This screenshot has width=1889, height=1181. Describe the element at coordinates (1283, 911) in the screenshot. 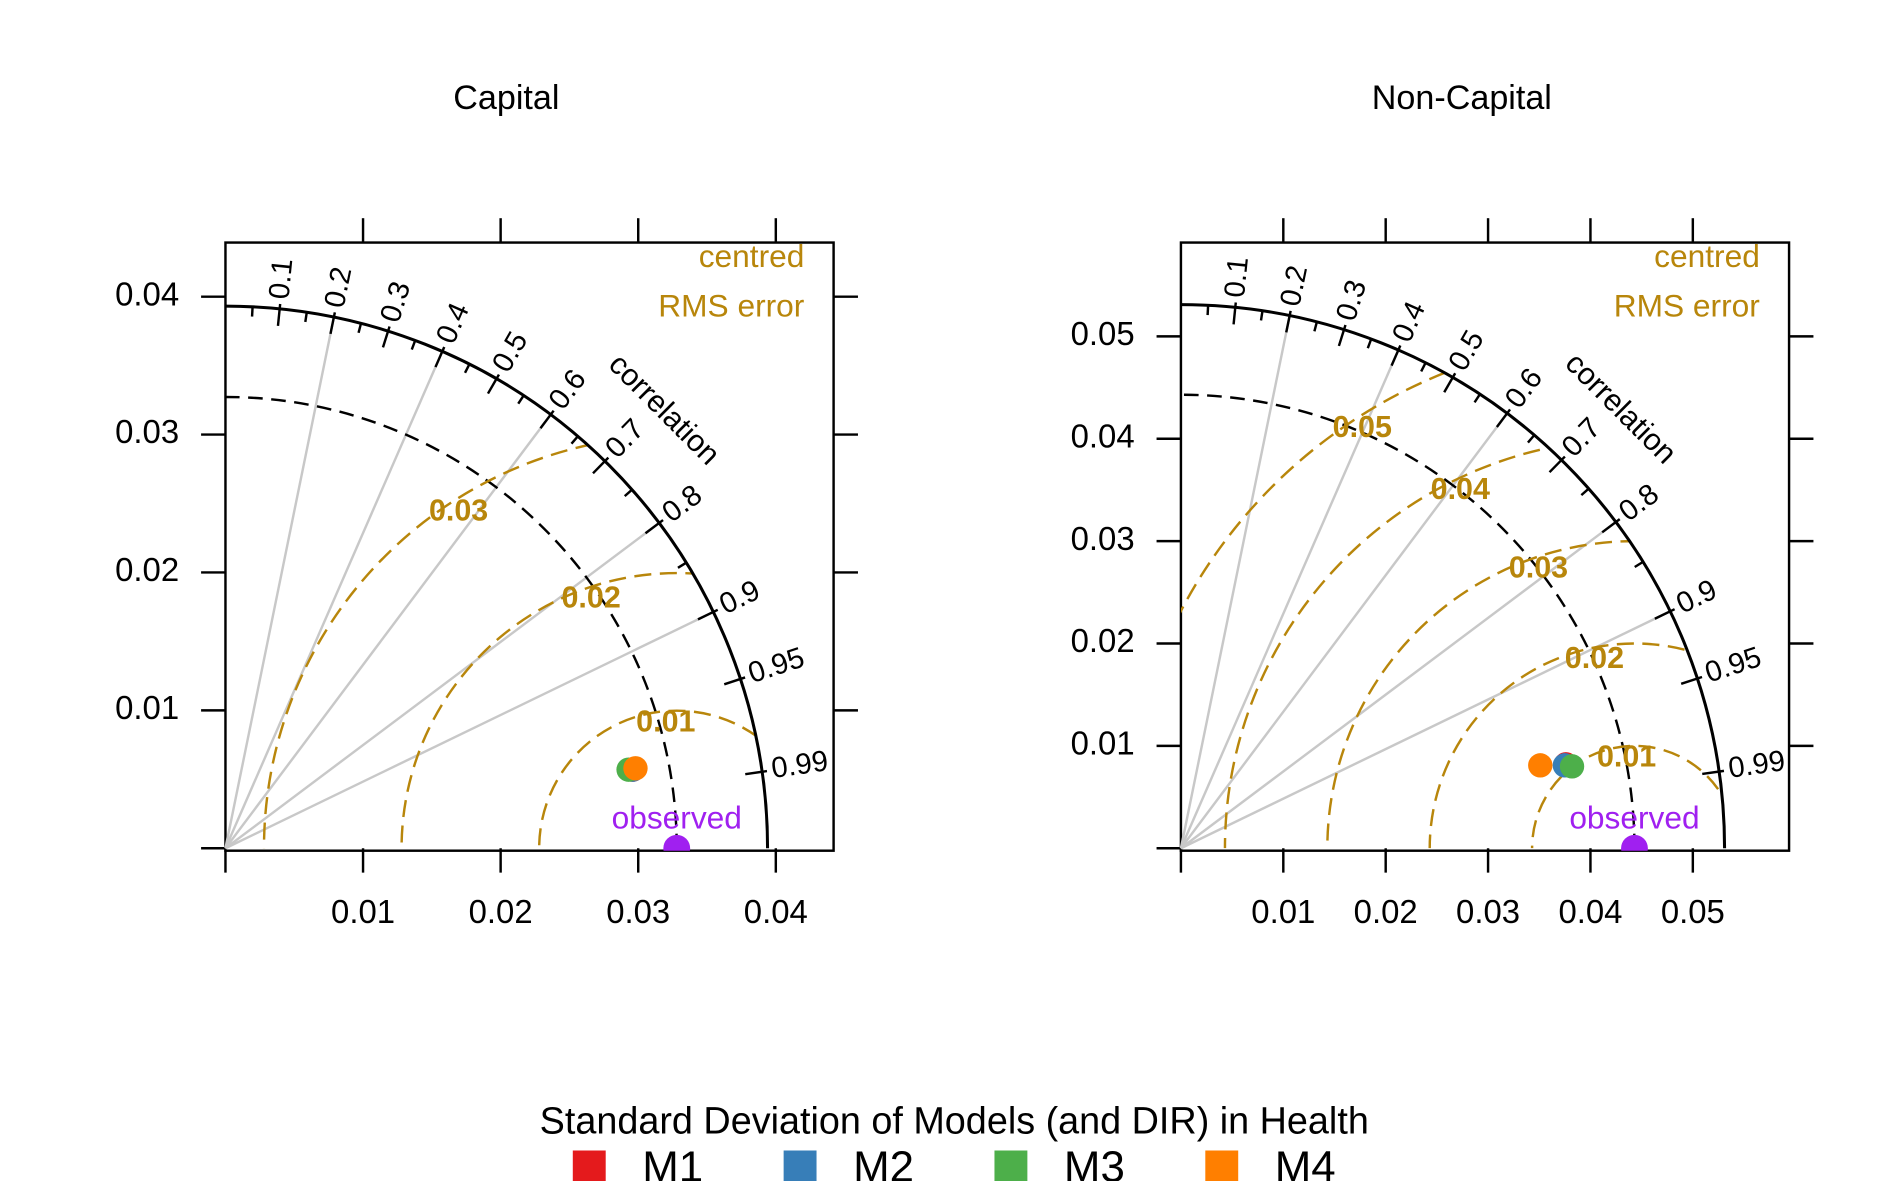

I see `x-tick-label: 0.01` at that location.